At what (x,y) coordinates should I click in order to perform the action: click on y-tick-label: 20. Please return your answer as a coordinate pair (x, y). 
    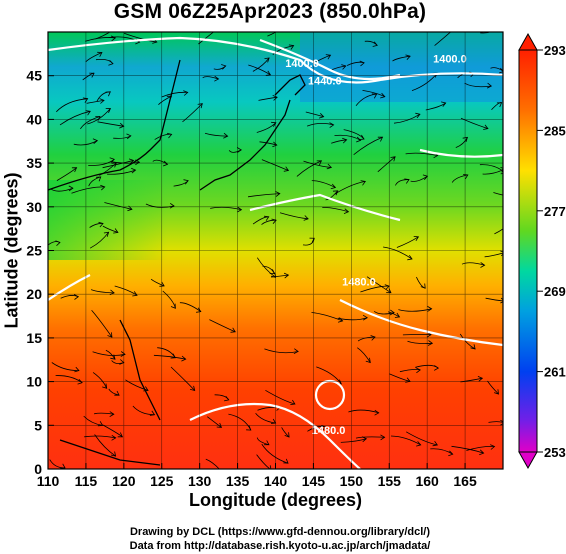
    Looking at the image, I should click on (34, 294).